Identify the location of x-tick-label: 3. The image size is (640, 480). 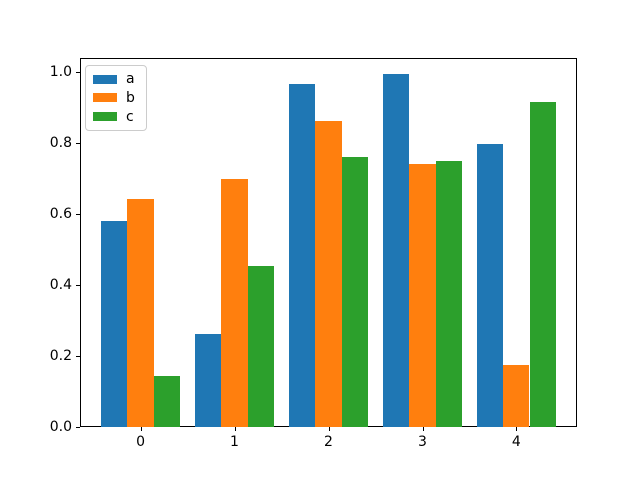
(422, 442).